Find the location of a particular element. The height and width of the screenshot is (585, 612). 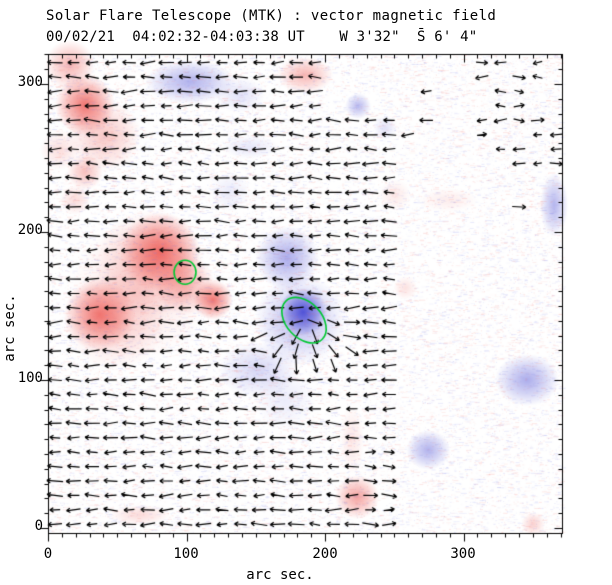

y-tick-label-300: 300 is located at coordinates (30, 82).